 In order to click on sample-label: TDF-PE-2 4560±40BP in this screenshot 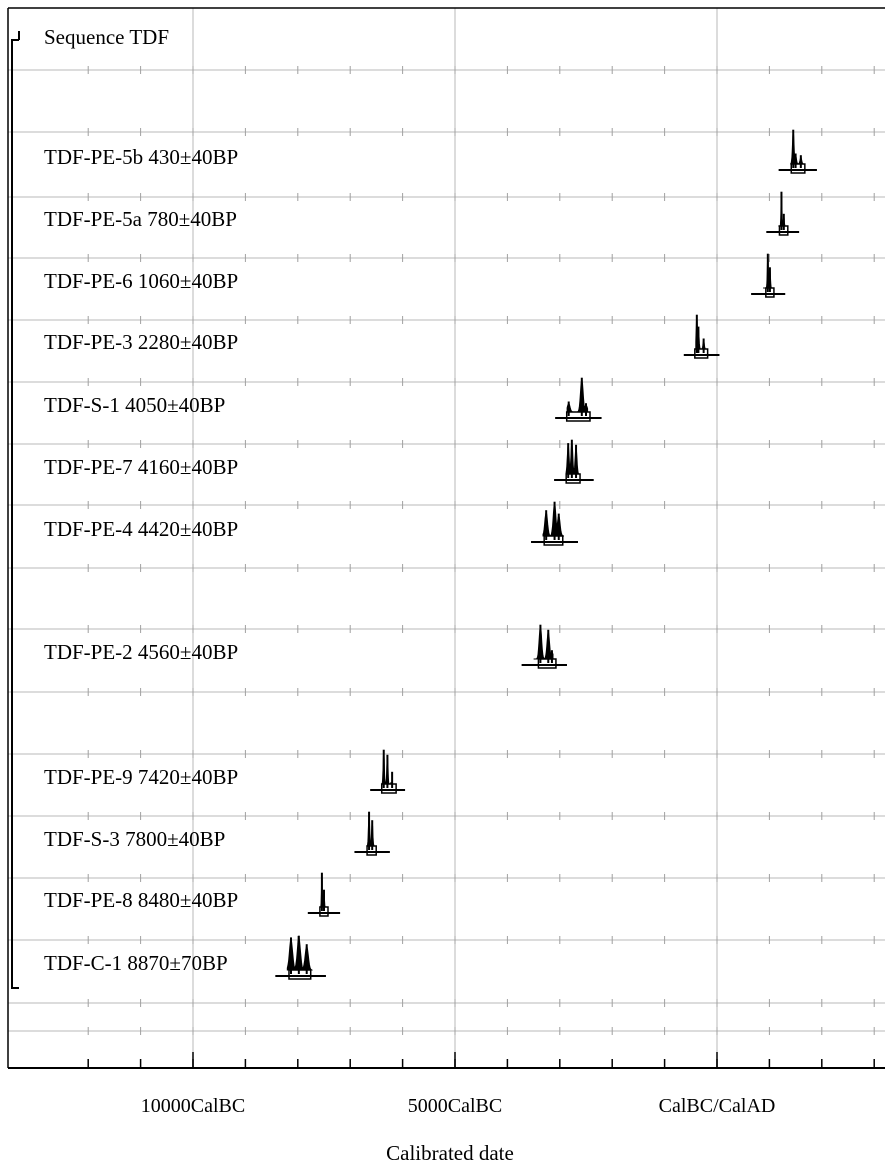, I will do `click(141, 652)`.